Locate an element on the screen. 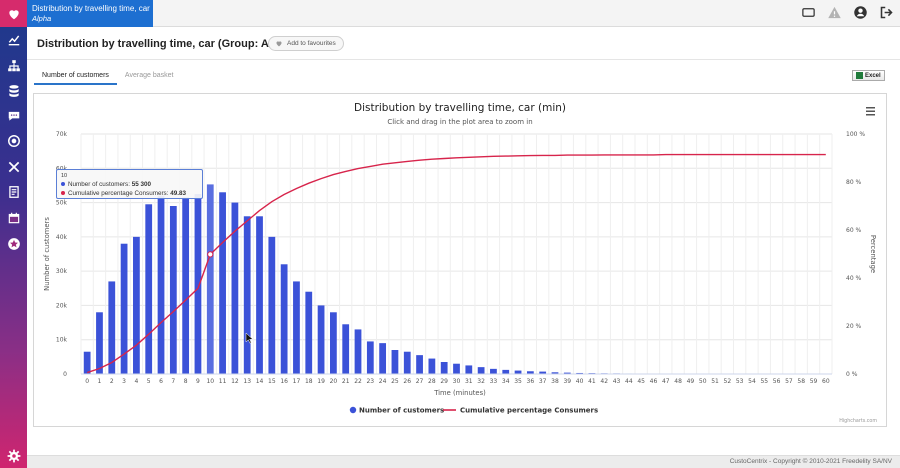 The width and height of the screenshot is (900, 468). y2-tick-label: 100 % is located at coordinates (855, 134).